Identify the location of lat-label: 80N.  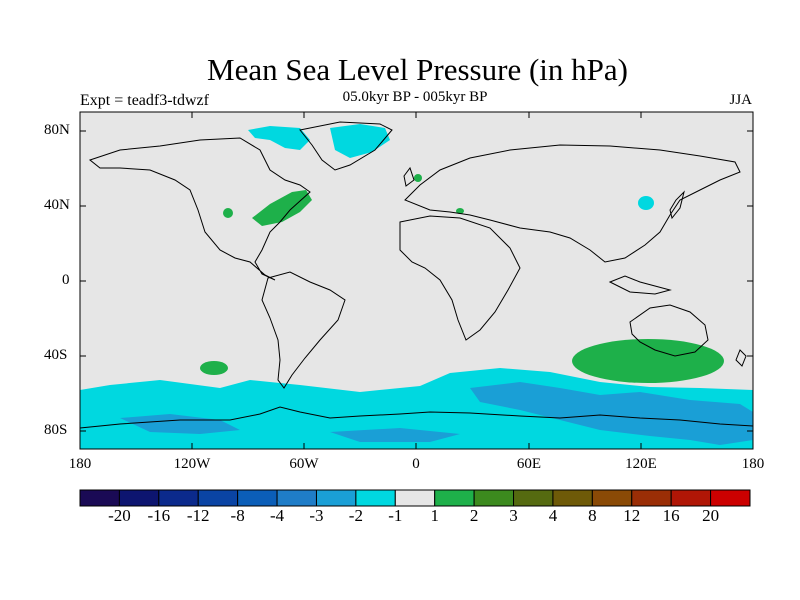
(57, 130).